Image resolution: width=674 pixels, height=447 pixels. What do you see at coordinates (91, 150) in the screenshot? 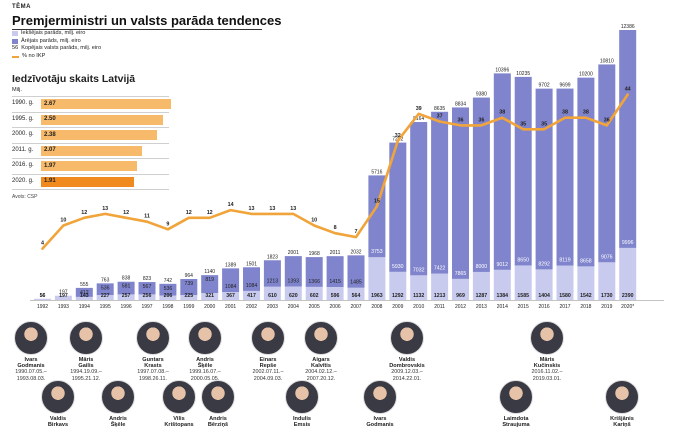
I see `population-bar: 2.07` at bounding box center [91, 150].